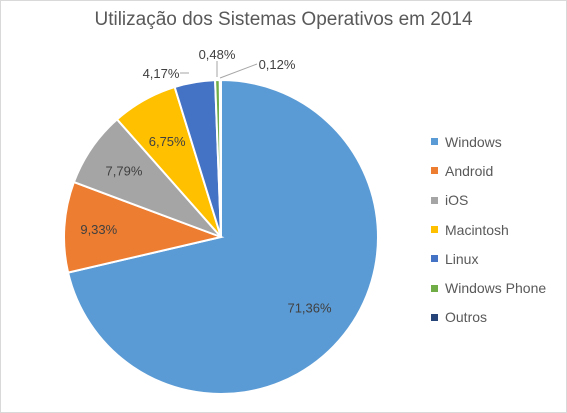  Describe the element at coordinates (466, 317) in the screenshot. I see `legend-label: Outros` at that location.